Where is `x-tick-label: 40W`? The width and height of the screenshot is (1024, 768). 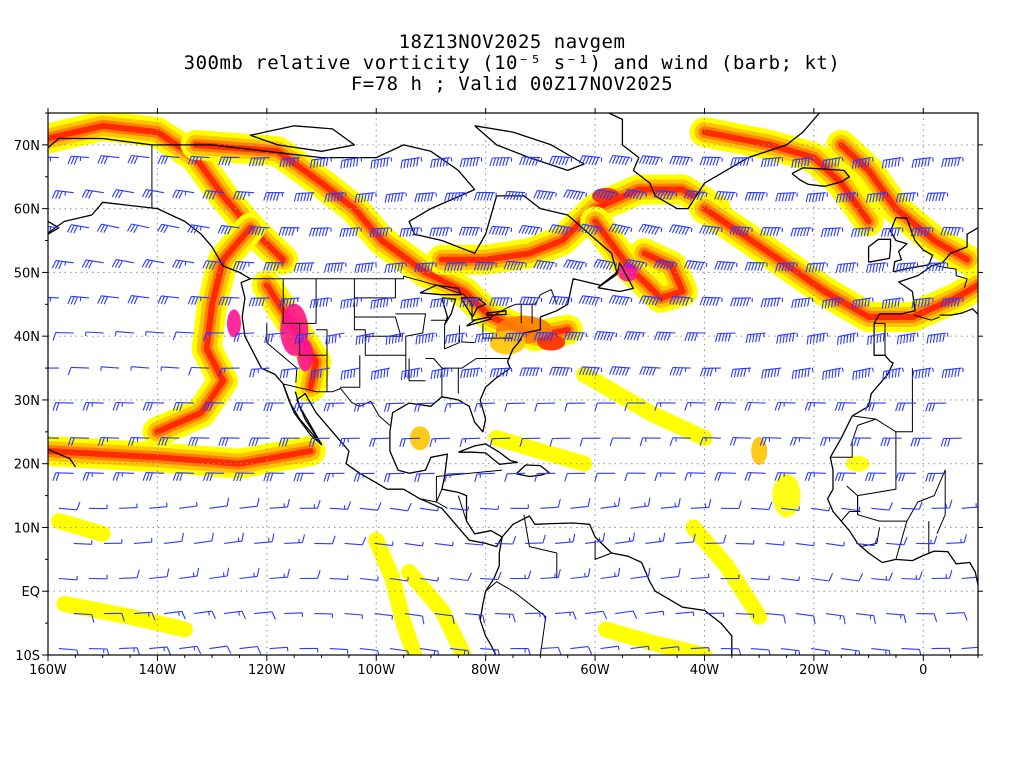
x-tick-label: 40W is located at coordinates (705, 670).